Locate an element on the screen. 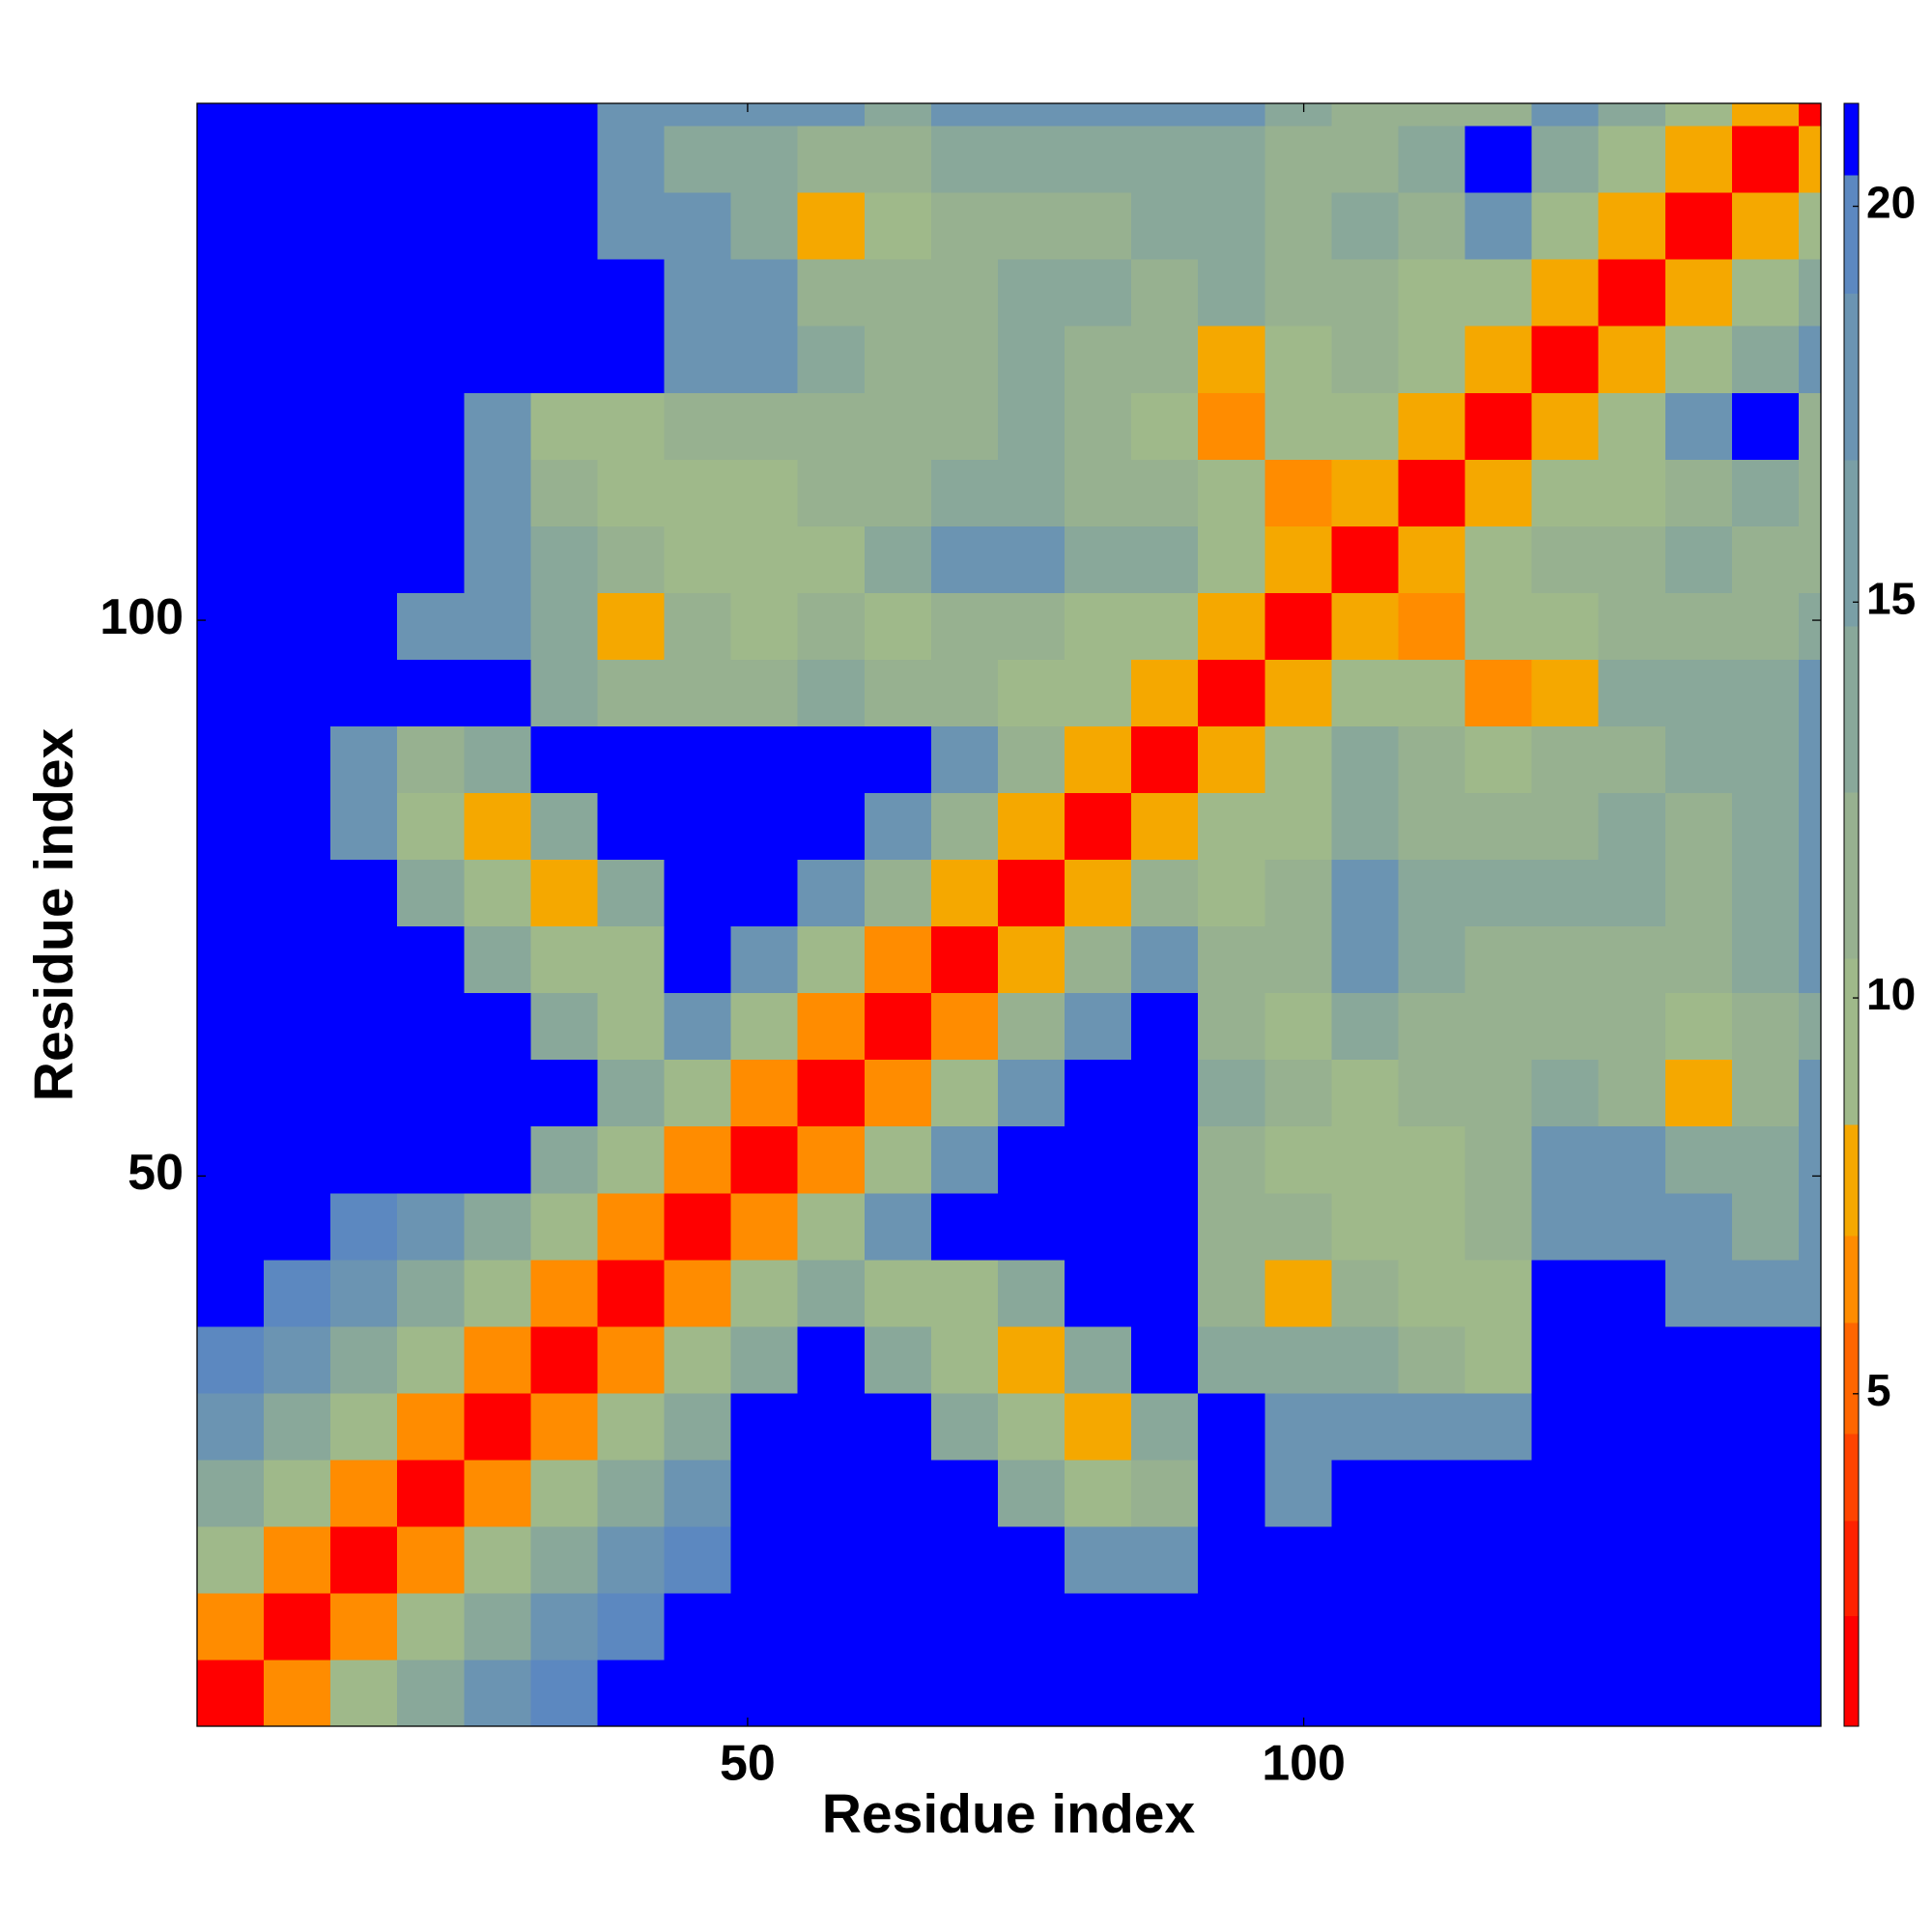  colorbar-frame is located at coordinates (1851, 914).